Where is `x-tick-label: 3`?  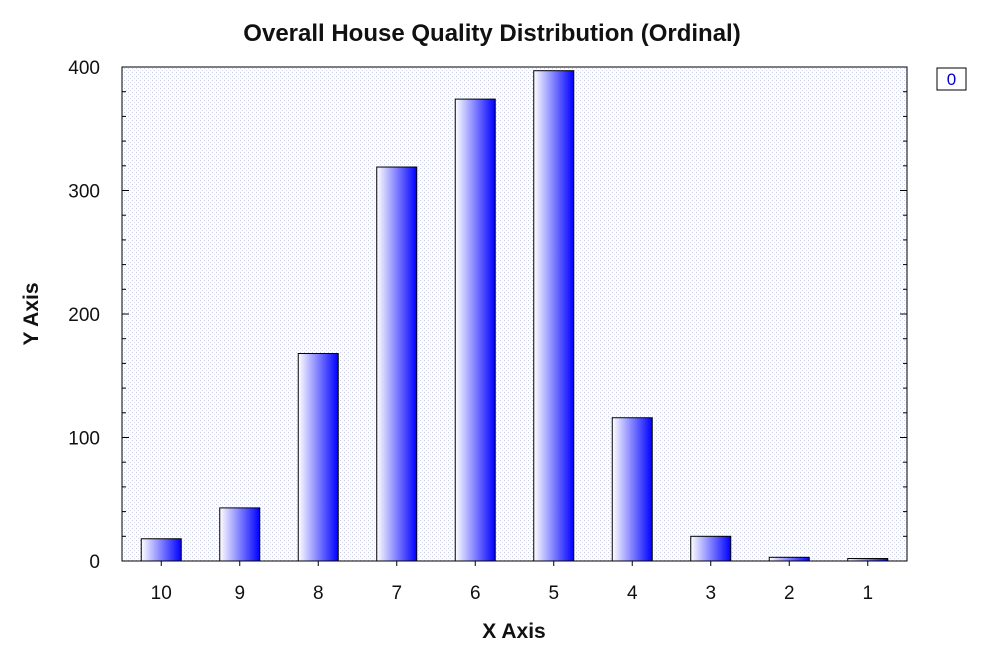
x-tick-label: 3 is located at coordinates (710, 593).